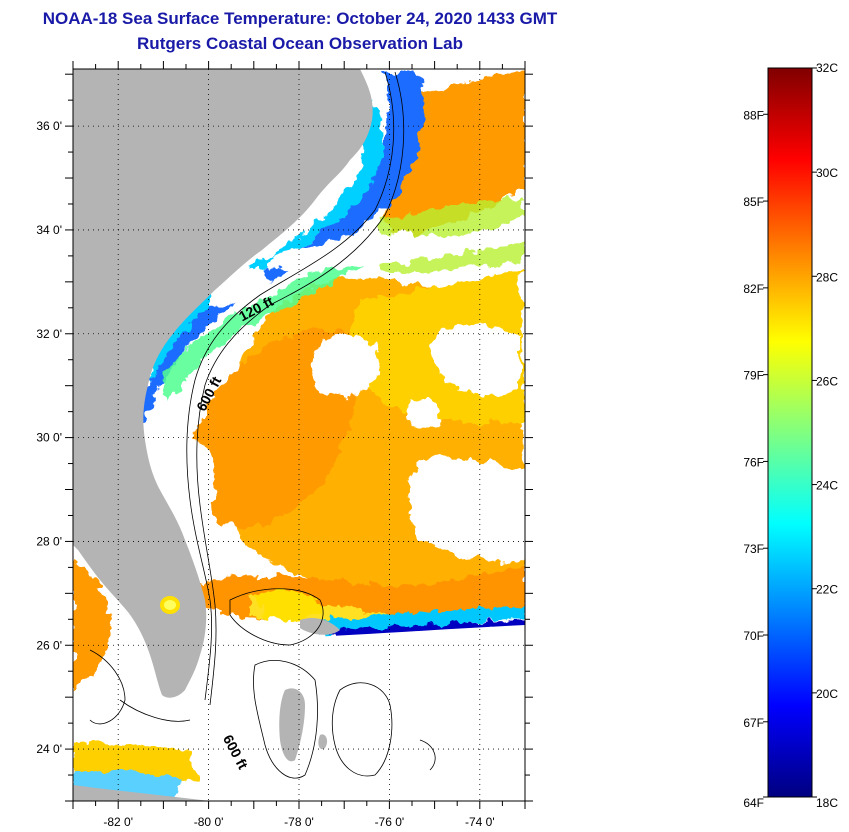 The height and width of the screenshot is (832, 849). Describe the element at coordinates (827, 381) in the screenshot. I see `colorbar-celsius-label: 26C` at that location.